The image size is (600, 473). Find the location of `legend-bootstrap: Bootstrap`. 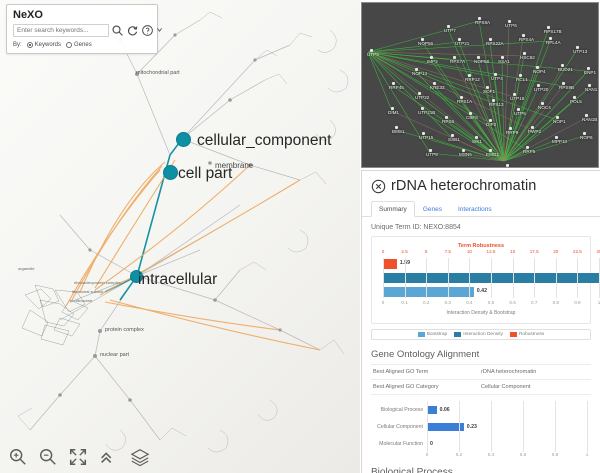

legend-bootstrap: Bootstrap is located at coordinates (432, 334).